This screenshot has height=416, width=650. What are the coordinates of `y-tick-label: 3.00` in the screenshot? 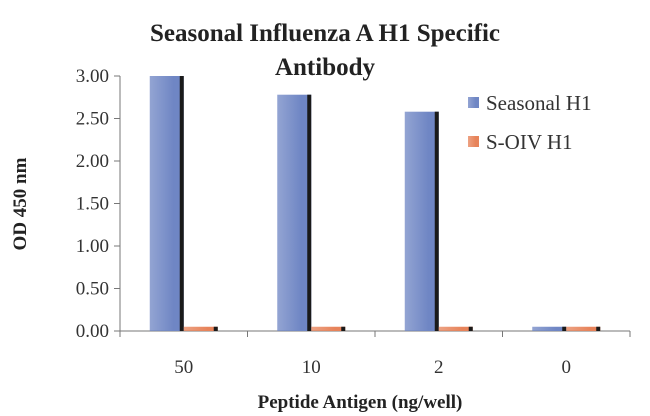 It's located at (92, 76).